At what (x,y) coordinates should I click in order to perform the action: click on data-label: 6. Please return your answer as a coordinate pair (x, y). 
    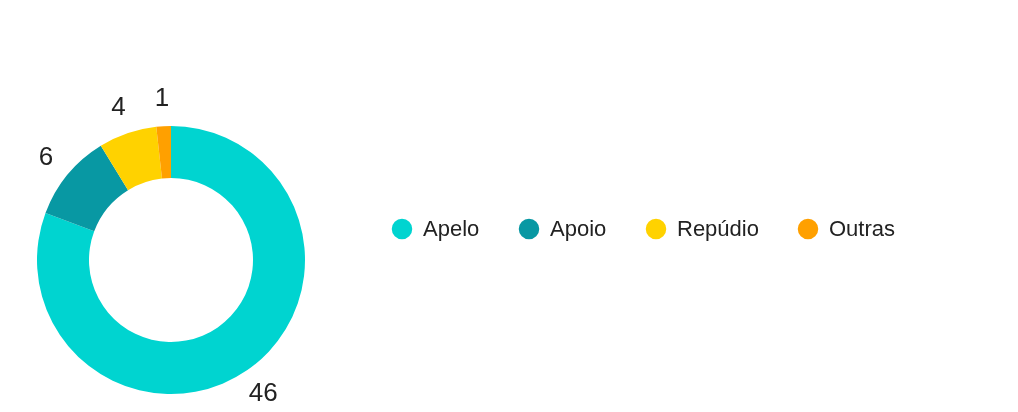
    Looking at the image, I should click on (46, 156).